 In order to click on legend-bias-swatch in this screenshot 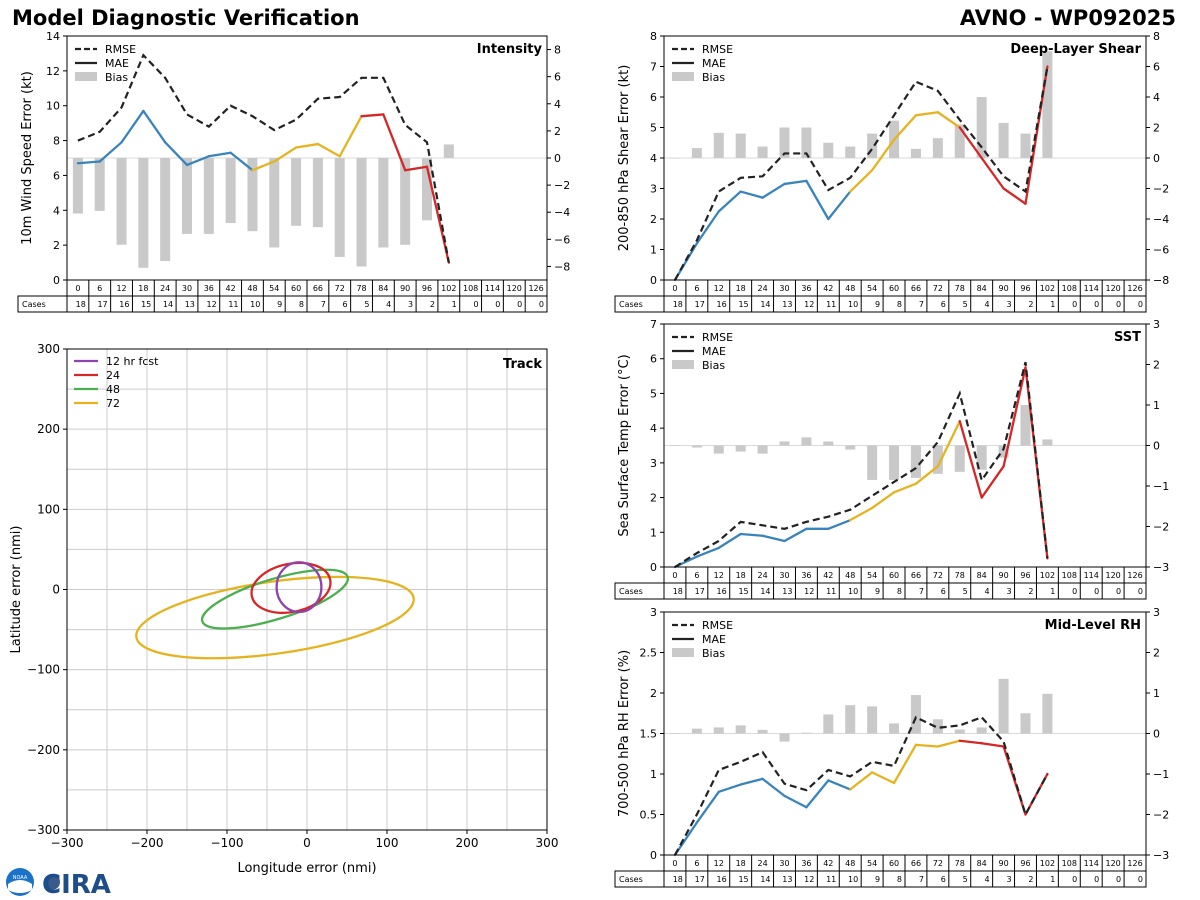, I will do `click(683, 652)`.